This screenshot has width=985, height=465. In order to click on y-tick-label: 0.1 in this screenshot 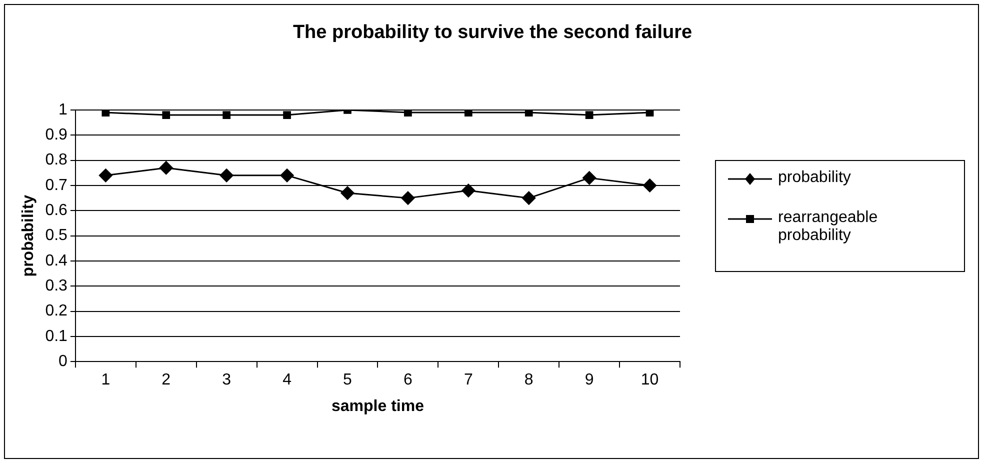, I will do `click(56, 336)`.